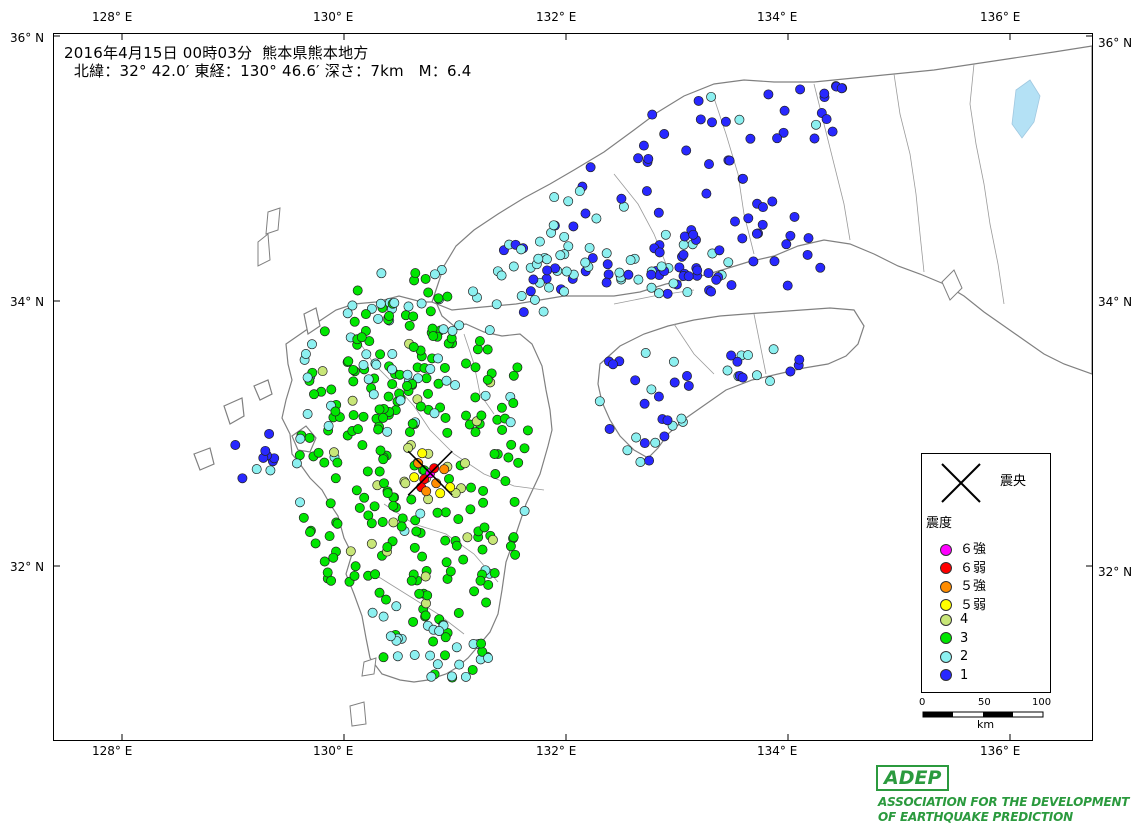 Image resolution: width=1143 pixels, height=834 pixels. What do you see at coordinates (973, 568) in the screenshot?
I see `intensity-label: ６弱` at bounding box center [973, 568].